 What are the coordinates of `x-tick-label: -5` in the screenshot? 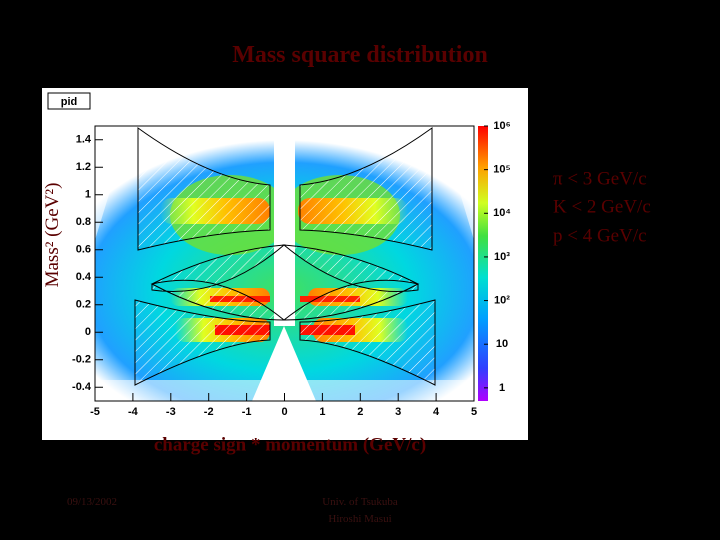 It's located at (95, 412).